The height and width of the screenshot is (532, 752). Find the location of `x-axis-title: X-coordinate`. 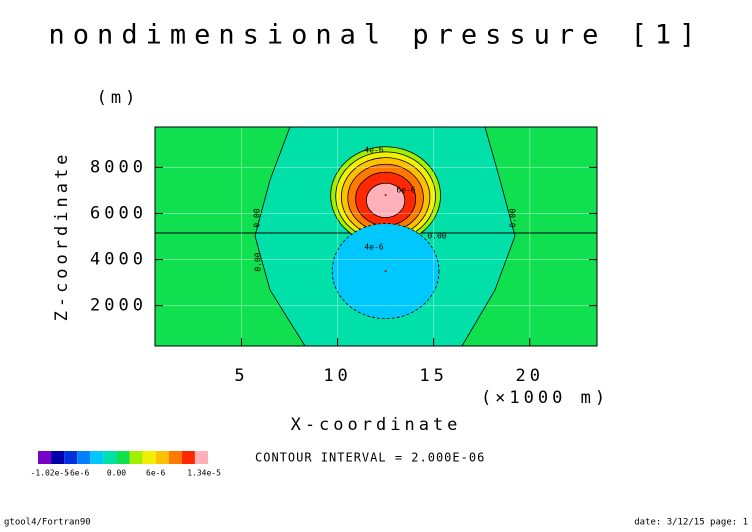

x-axis-title: X-coordinate is located at coordinates (376, 425).